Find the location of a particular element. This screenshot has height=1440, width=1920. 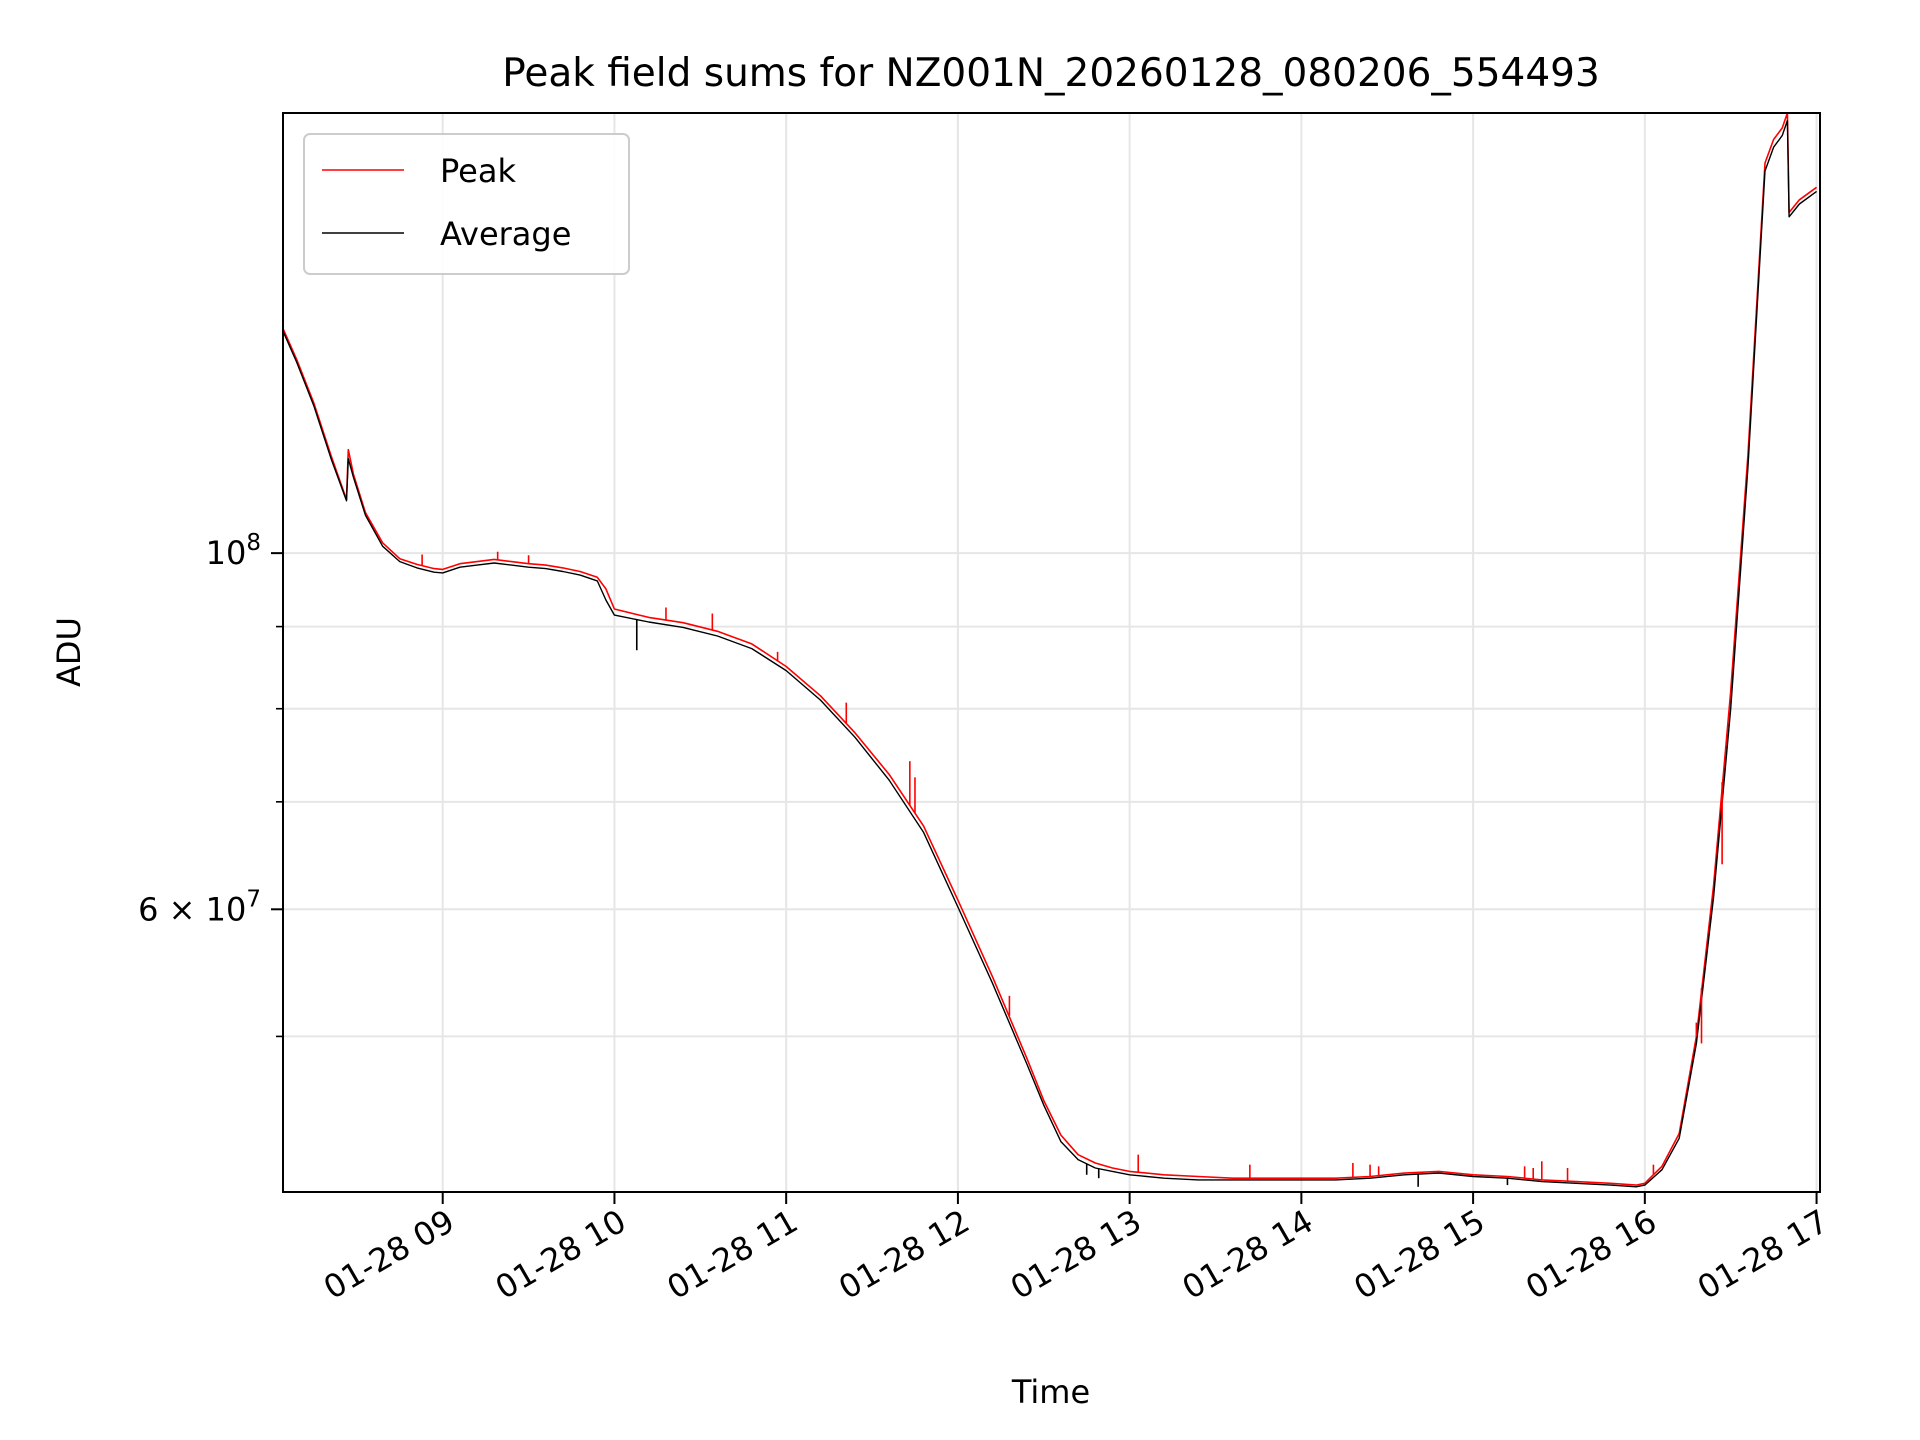

y-axis-ticks: 108 6 × 107 is located at coordinates (210, 784).